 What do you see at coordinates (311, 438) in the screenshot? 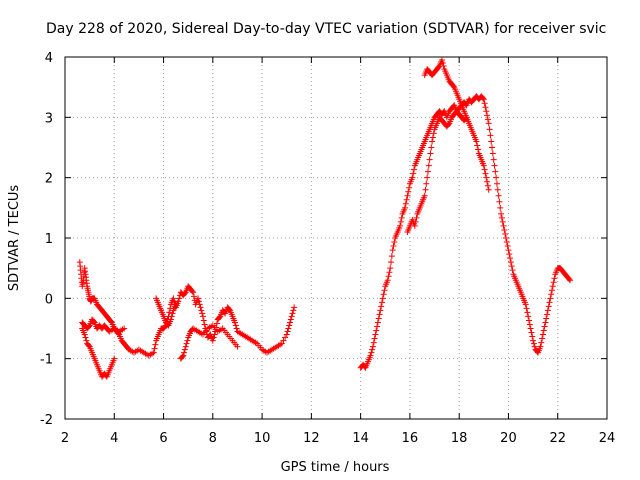
I see `x-tick-label: 12` at bounding box center [311, 438].